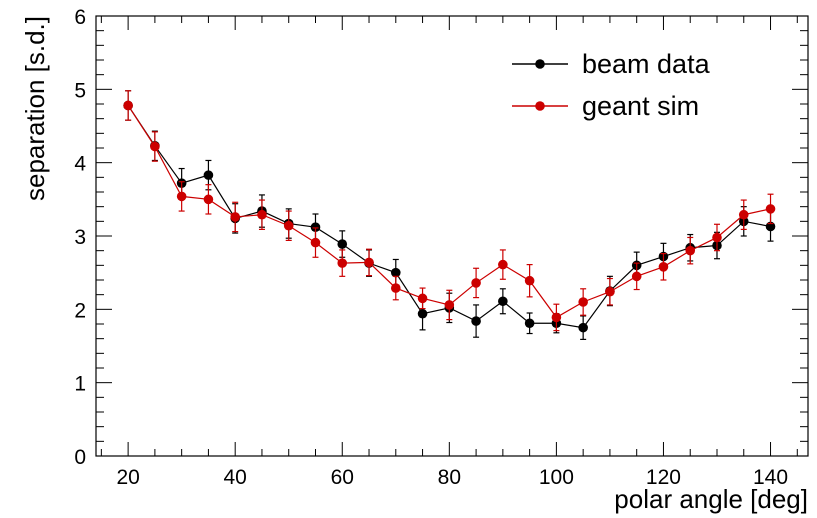  What do you see at coordinates (80, 164) in the screenshot?
I see `y-tick-label: 4` at bounding box center [80, 164].